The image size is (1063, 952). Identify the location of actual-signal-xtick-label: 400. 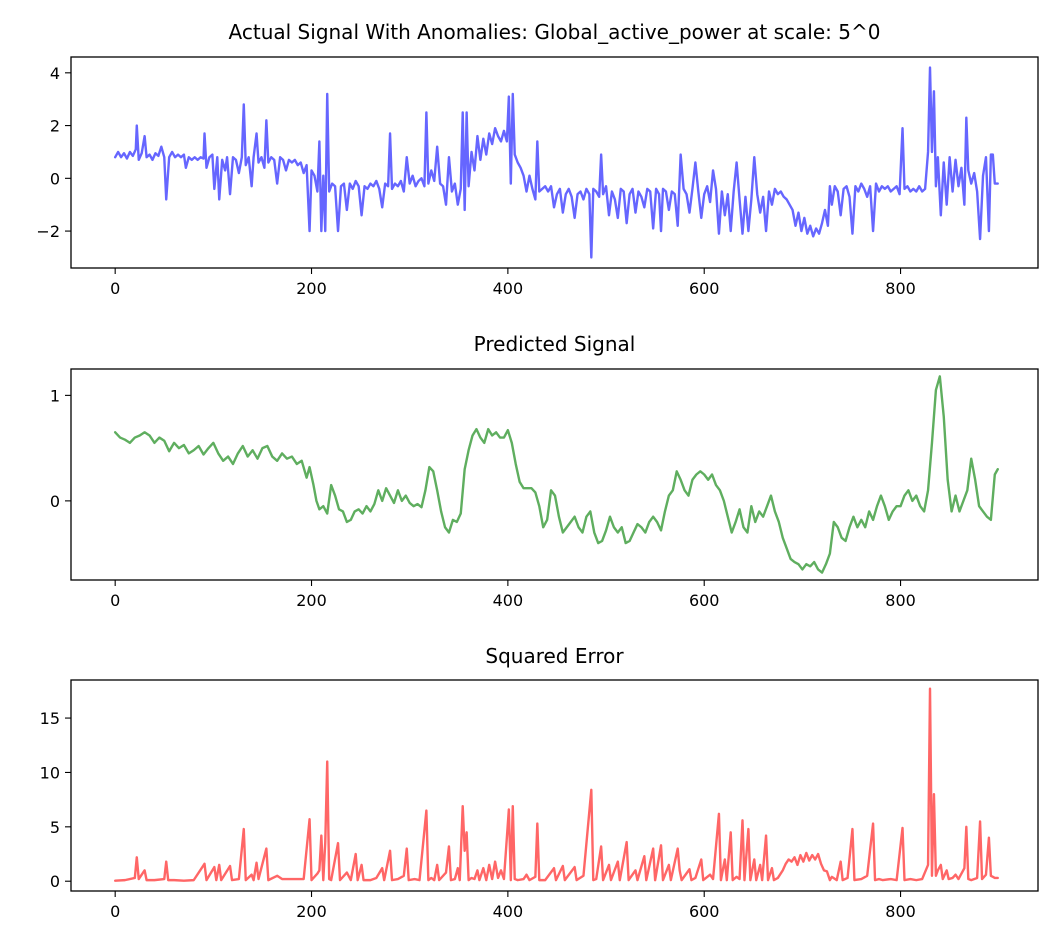
(508, 288).